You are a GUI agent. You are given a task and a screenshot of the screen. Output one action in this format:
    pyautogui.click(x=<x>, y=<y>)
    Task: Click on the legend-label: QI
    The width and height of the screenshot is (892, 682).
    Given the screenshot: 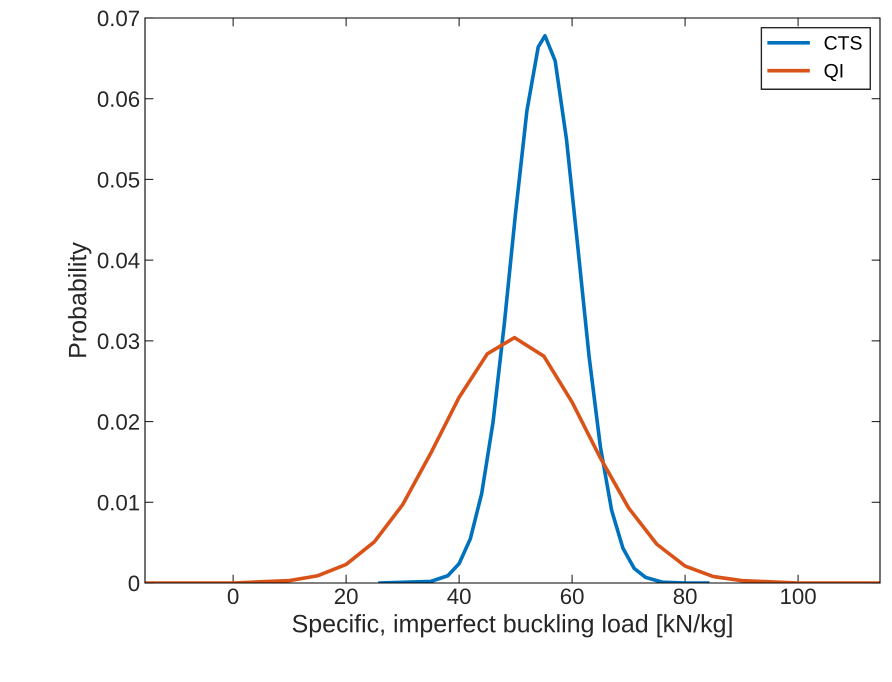 What is the action you would take?
    pyautogui.click(x=833, y=73)
    